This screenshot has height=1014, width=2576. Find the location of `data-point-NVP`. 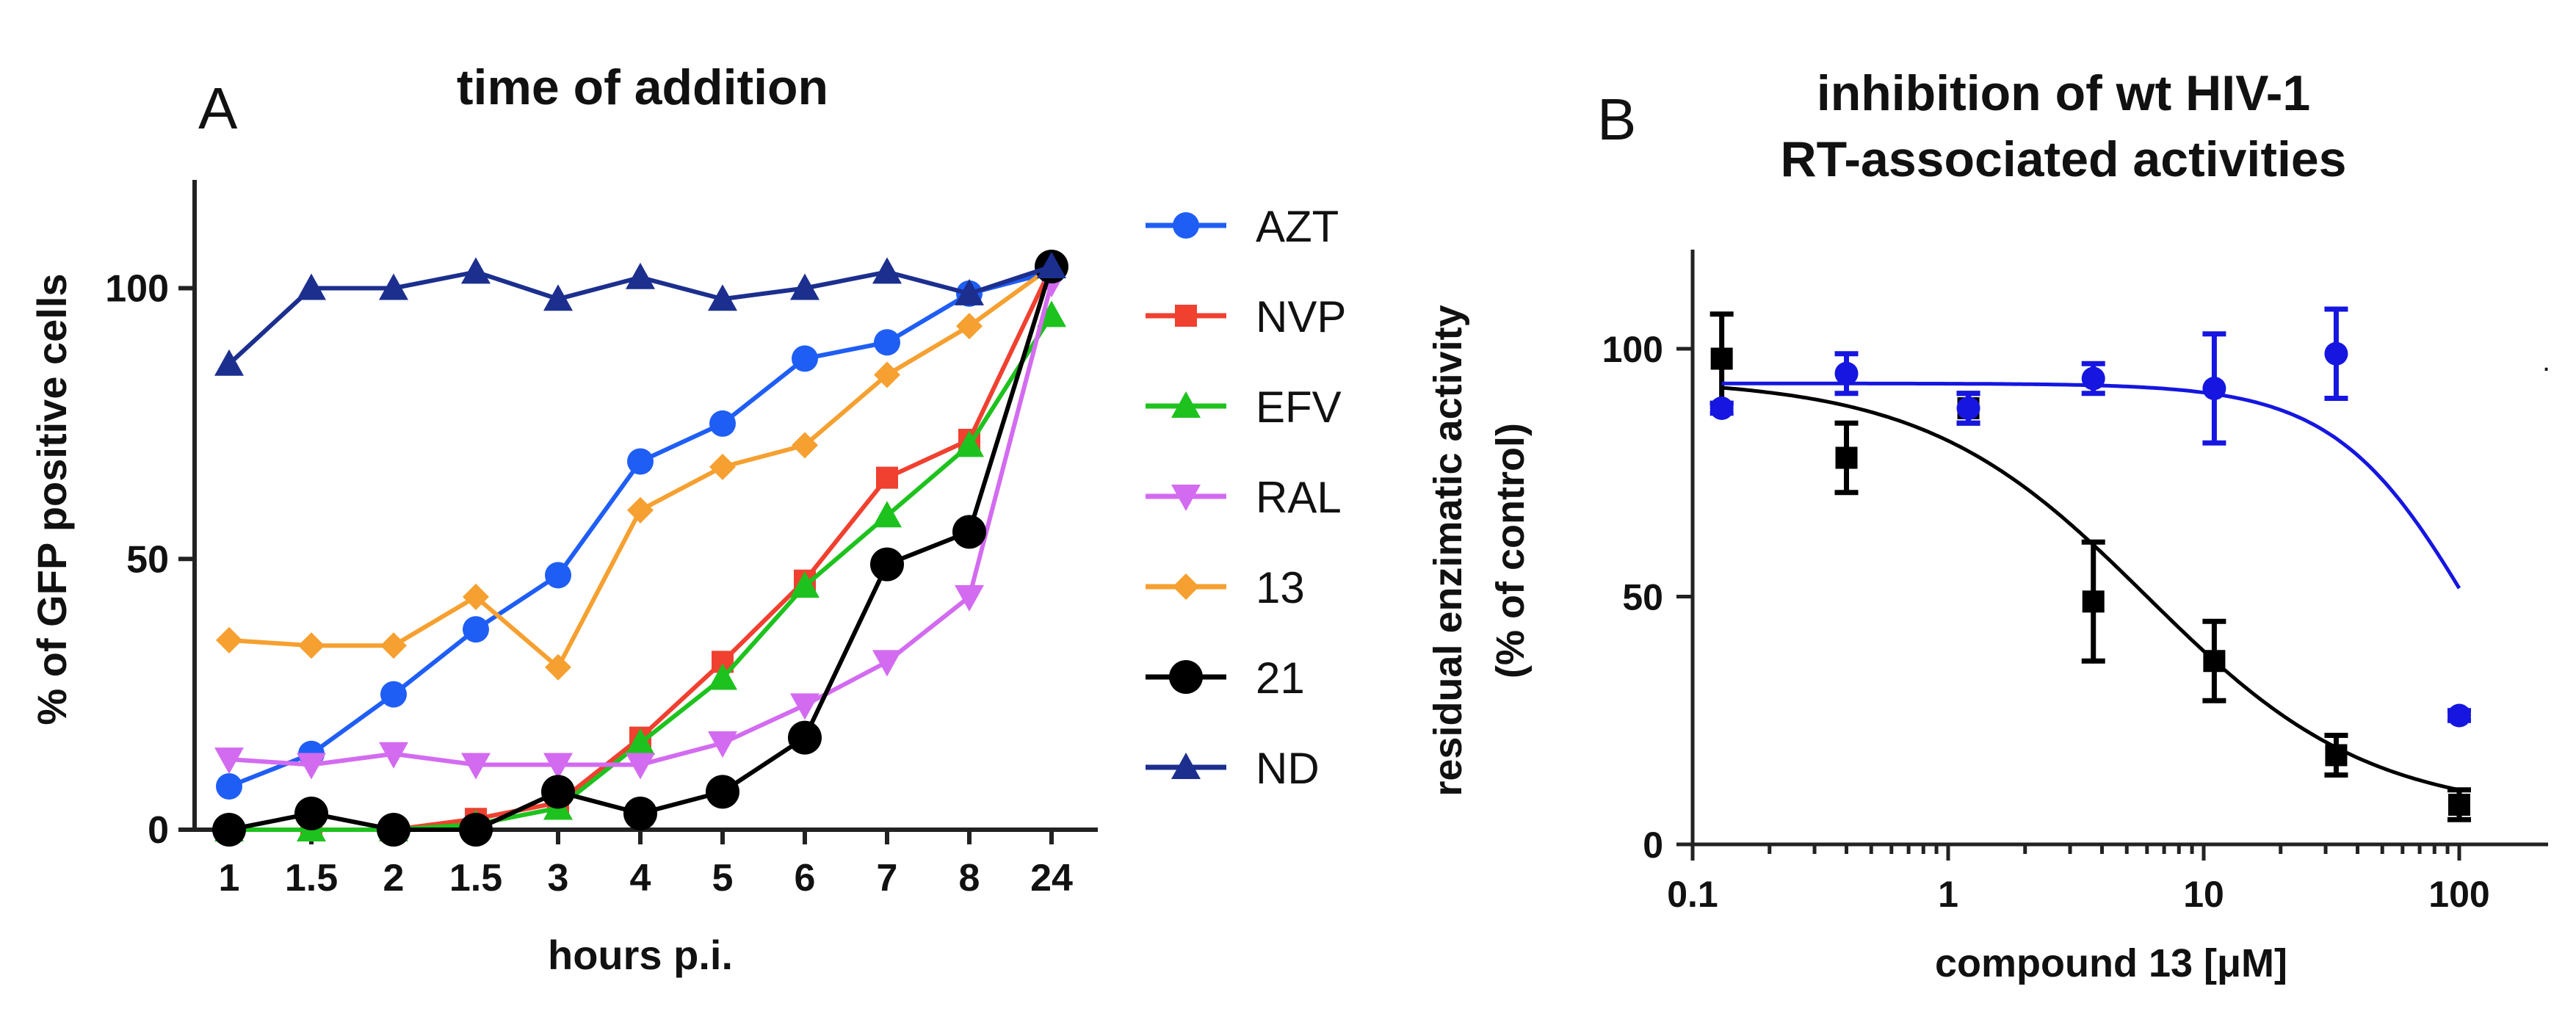

data-point-NVP is located at coordinates (887, 477).